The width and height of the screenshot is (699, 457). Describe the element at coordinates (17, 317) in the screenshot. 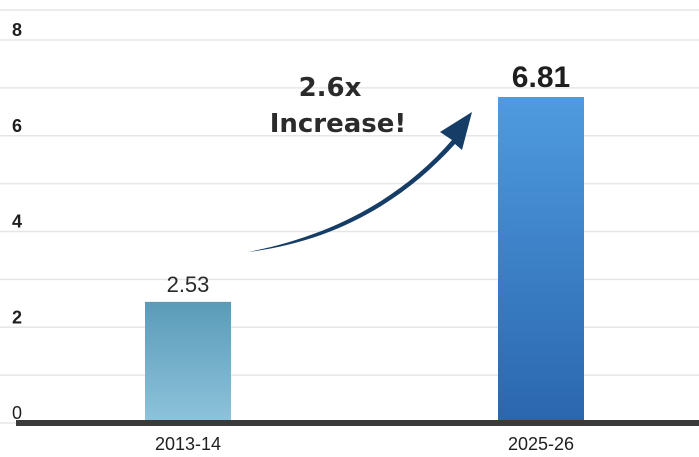

I see `y-tick-label: 2` at that location.